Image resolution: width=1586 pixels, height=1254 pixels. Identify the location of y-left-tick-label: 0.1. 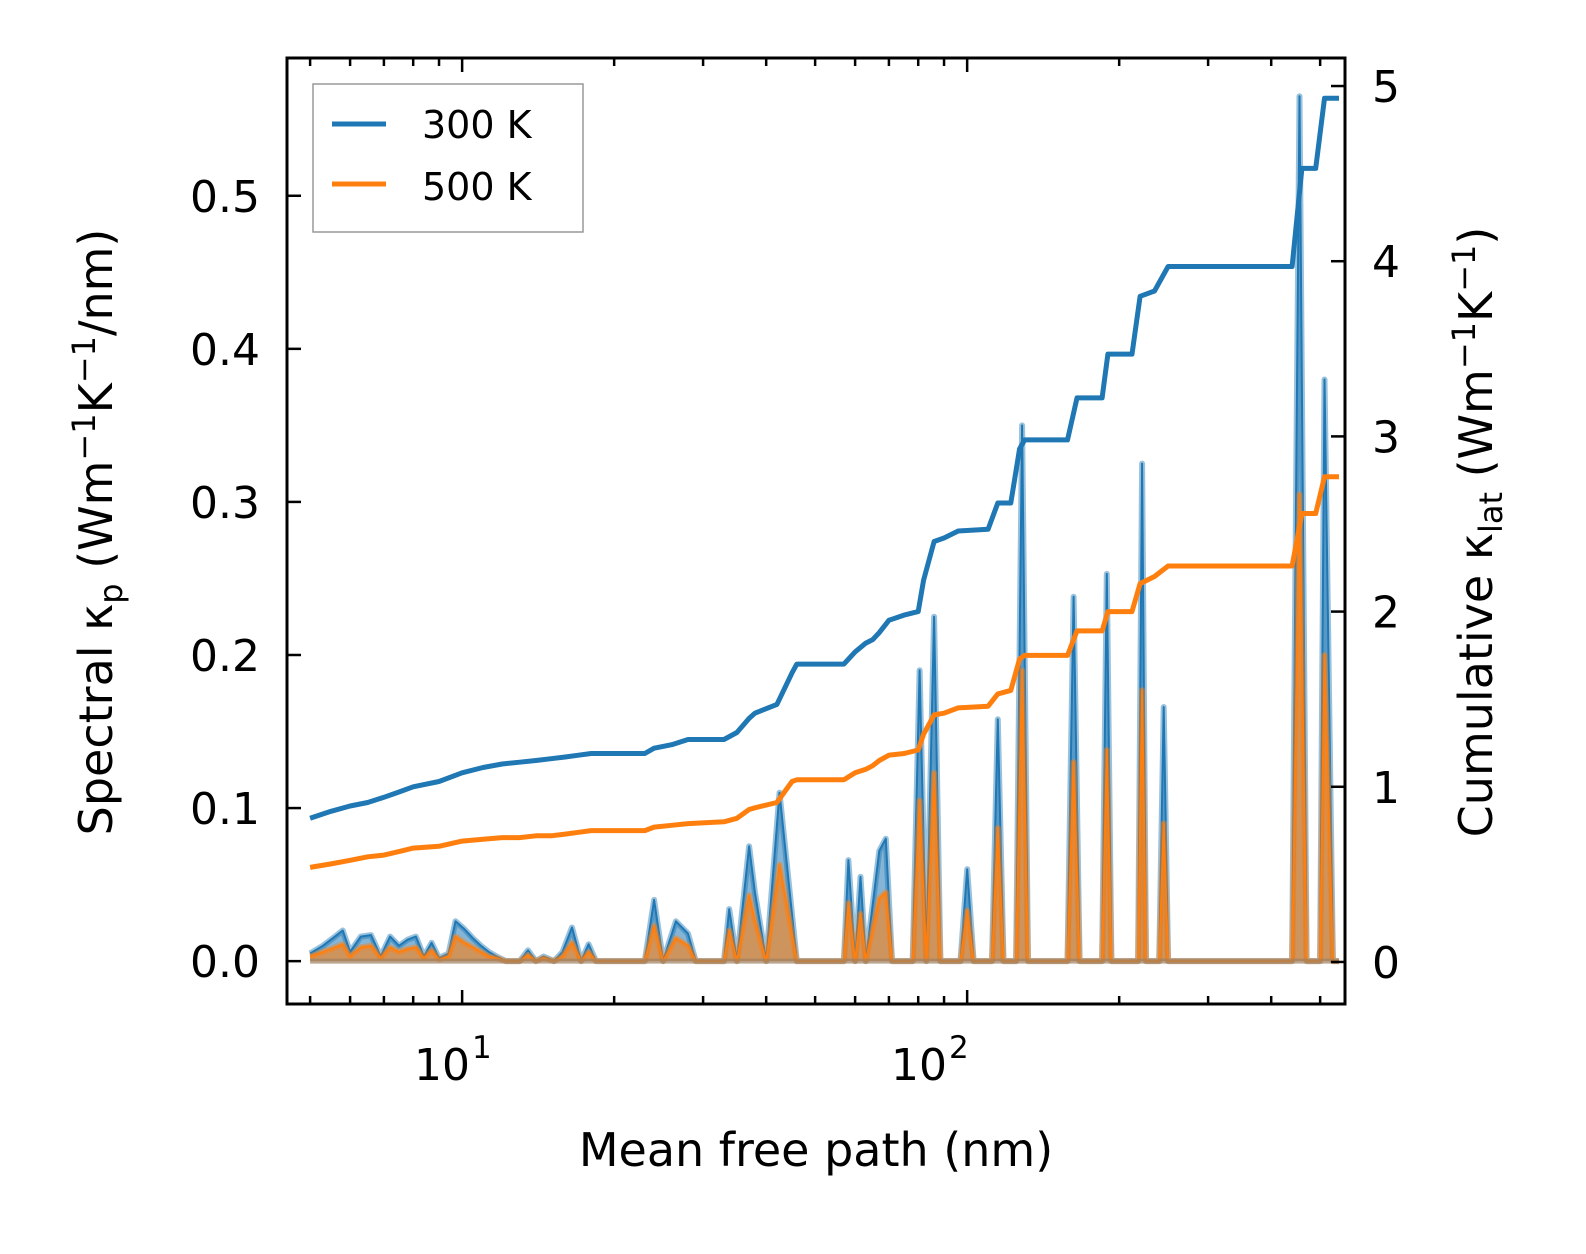
(225, 809).